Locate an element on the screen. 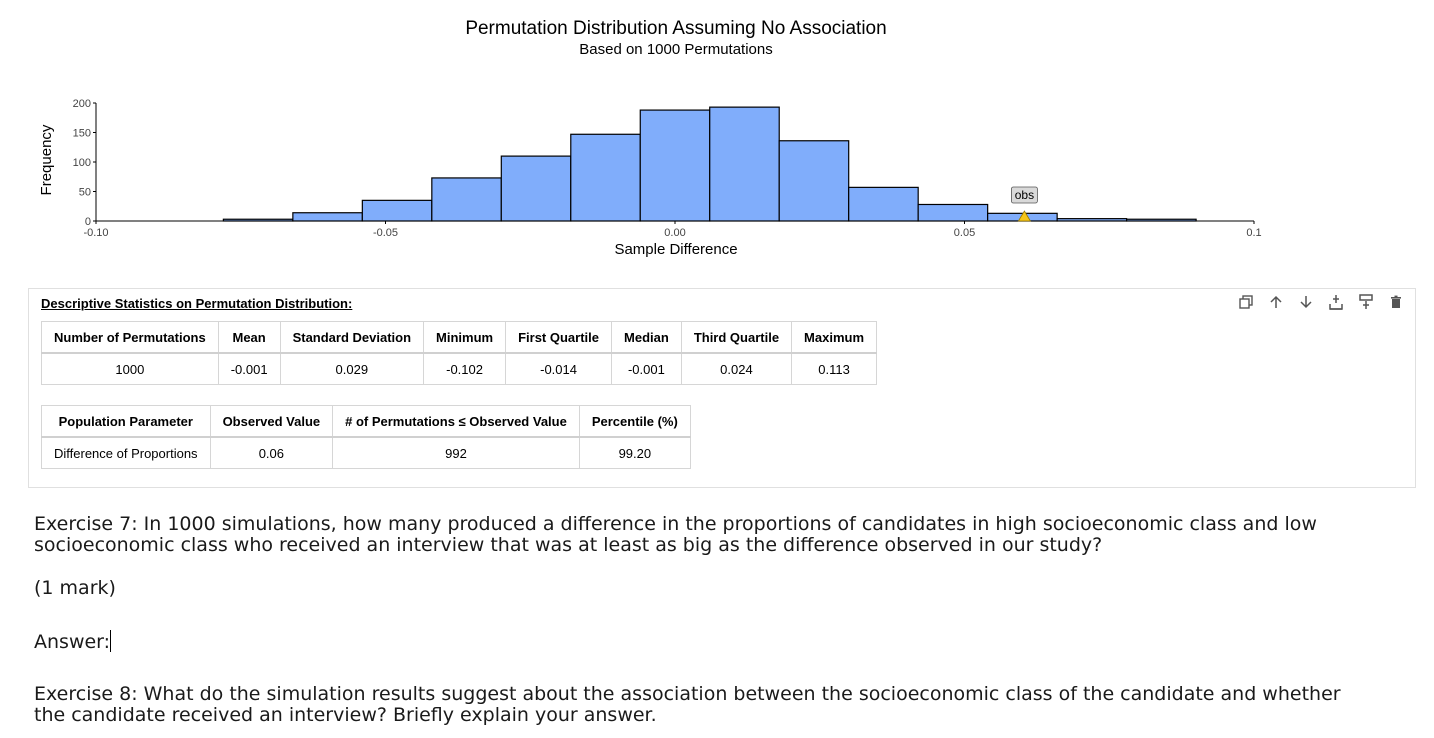  y-tick-label: 50 is located at coordinates (85, 193).